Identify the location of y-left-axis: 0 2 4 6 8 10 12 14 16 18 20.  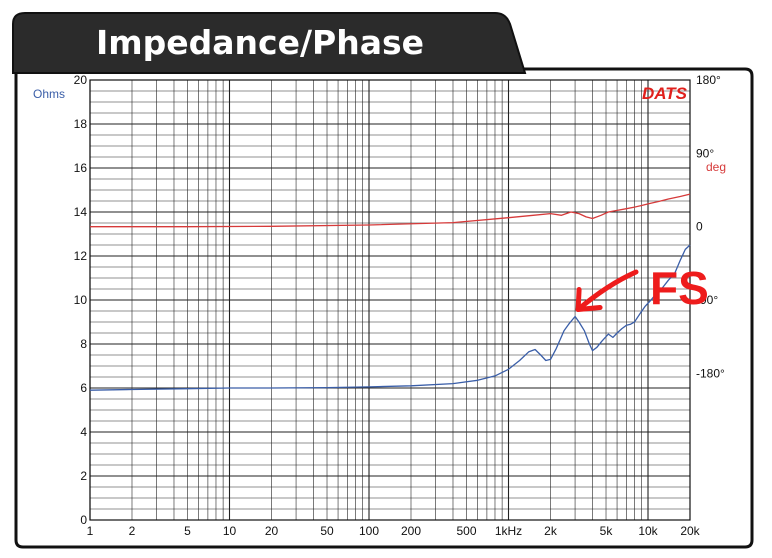
(81, 300).